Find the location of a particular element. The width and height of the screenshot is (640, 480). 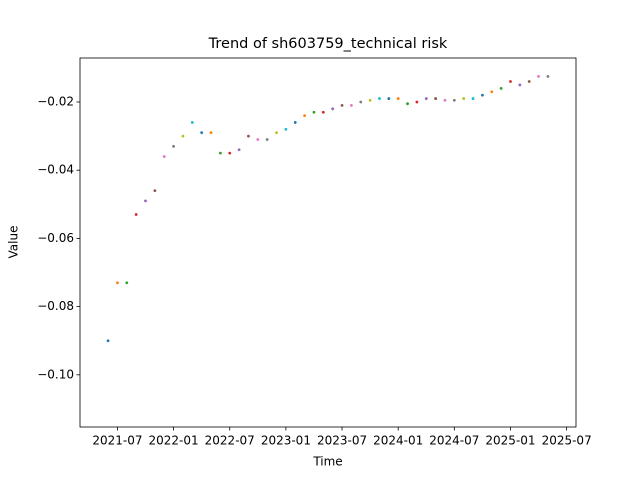

y-tick-label: −0.06 is located at coordinates (55, 238).